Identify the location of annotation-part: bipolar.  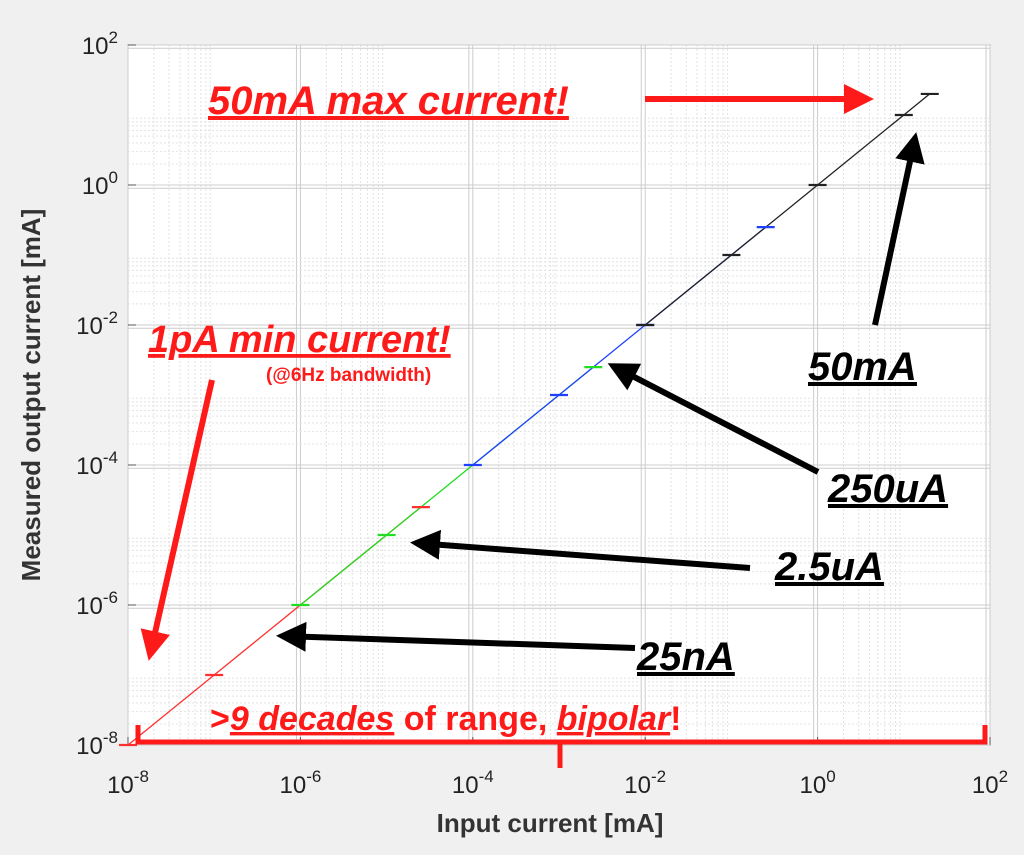
(614, 719).